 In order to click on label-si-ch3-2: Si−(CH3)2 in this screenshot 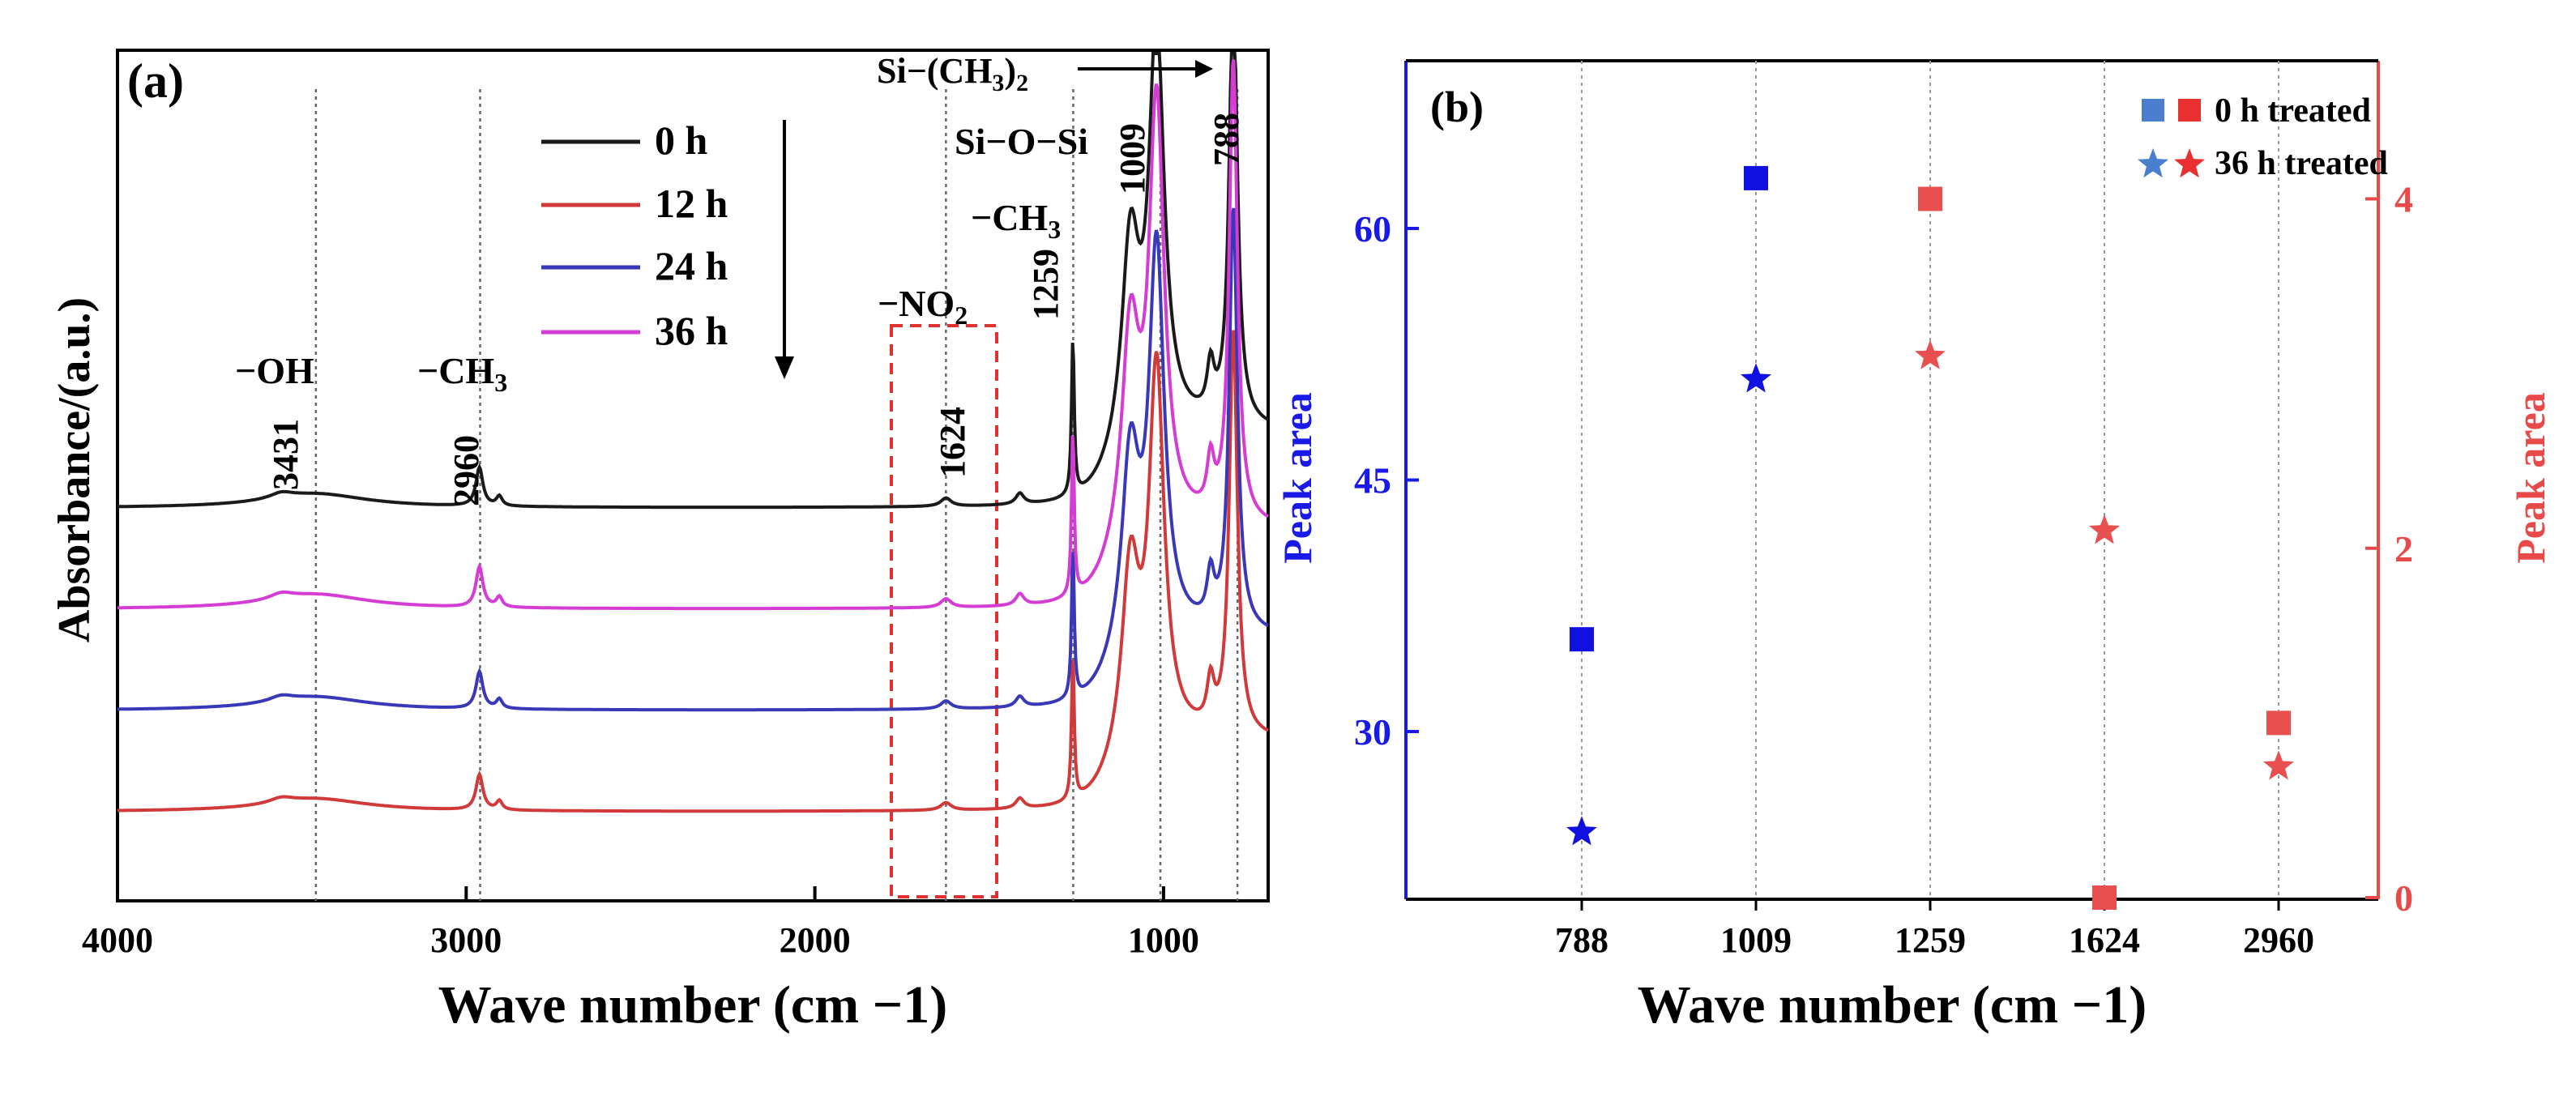, I will do `click(952, 73)`.